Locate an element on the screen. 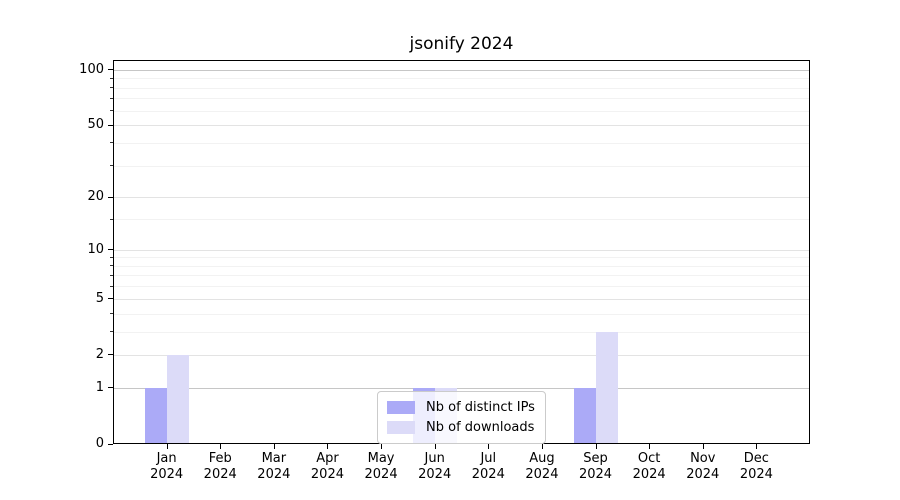 Image resolution: width=900 pixels, height=500 pixels. x-tick-month: Dec is located at coordinates (756, 458).